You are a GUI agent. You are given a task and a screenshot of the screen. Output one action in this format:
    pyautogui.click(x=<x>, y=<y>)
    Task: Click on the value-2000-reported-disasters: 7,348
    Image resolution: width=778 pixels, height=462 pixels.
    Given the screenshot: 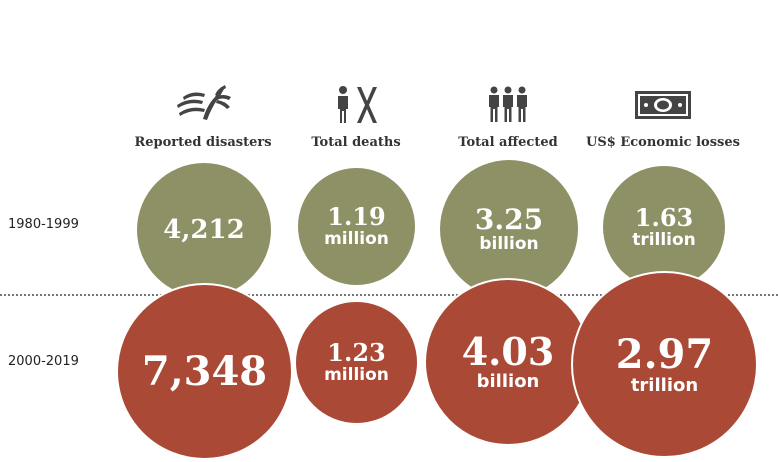 What is the action you would take?
    pyautogui.click(x=204, y=371)
    